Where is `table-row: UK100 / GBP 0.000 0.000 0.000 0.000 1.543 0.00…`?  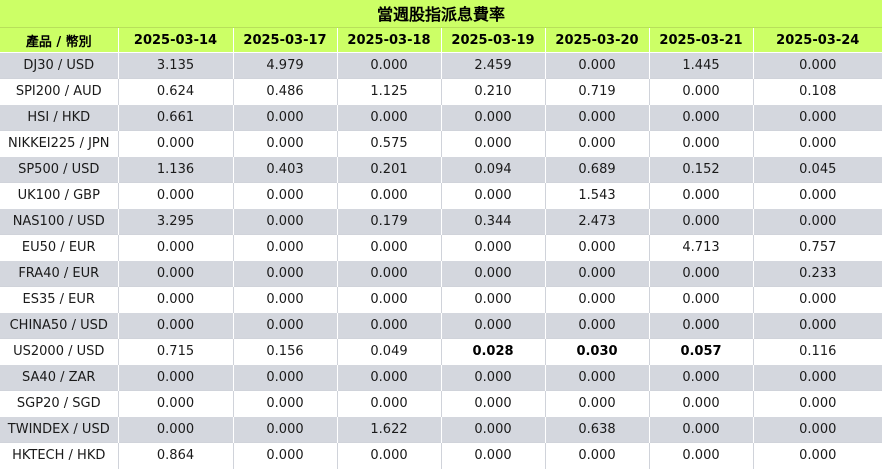 table-row: UK100 / GBP 0.000 0.000 0.000 0.000 1.543 0.00… is located at coordinates (441, 195).